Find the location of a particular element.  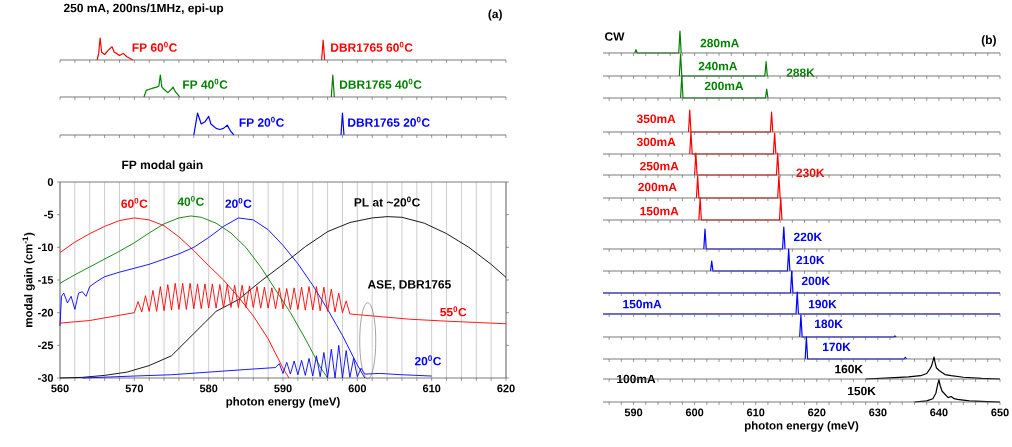

annotation: DBR1765 20$^{0}$C is located at coordinates (389, 121).